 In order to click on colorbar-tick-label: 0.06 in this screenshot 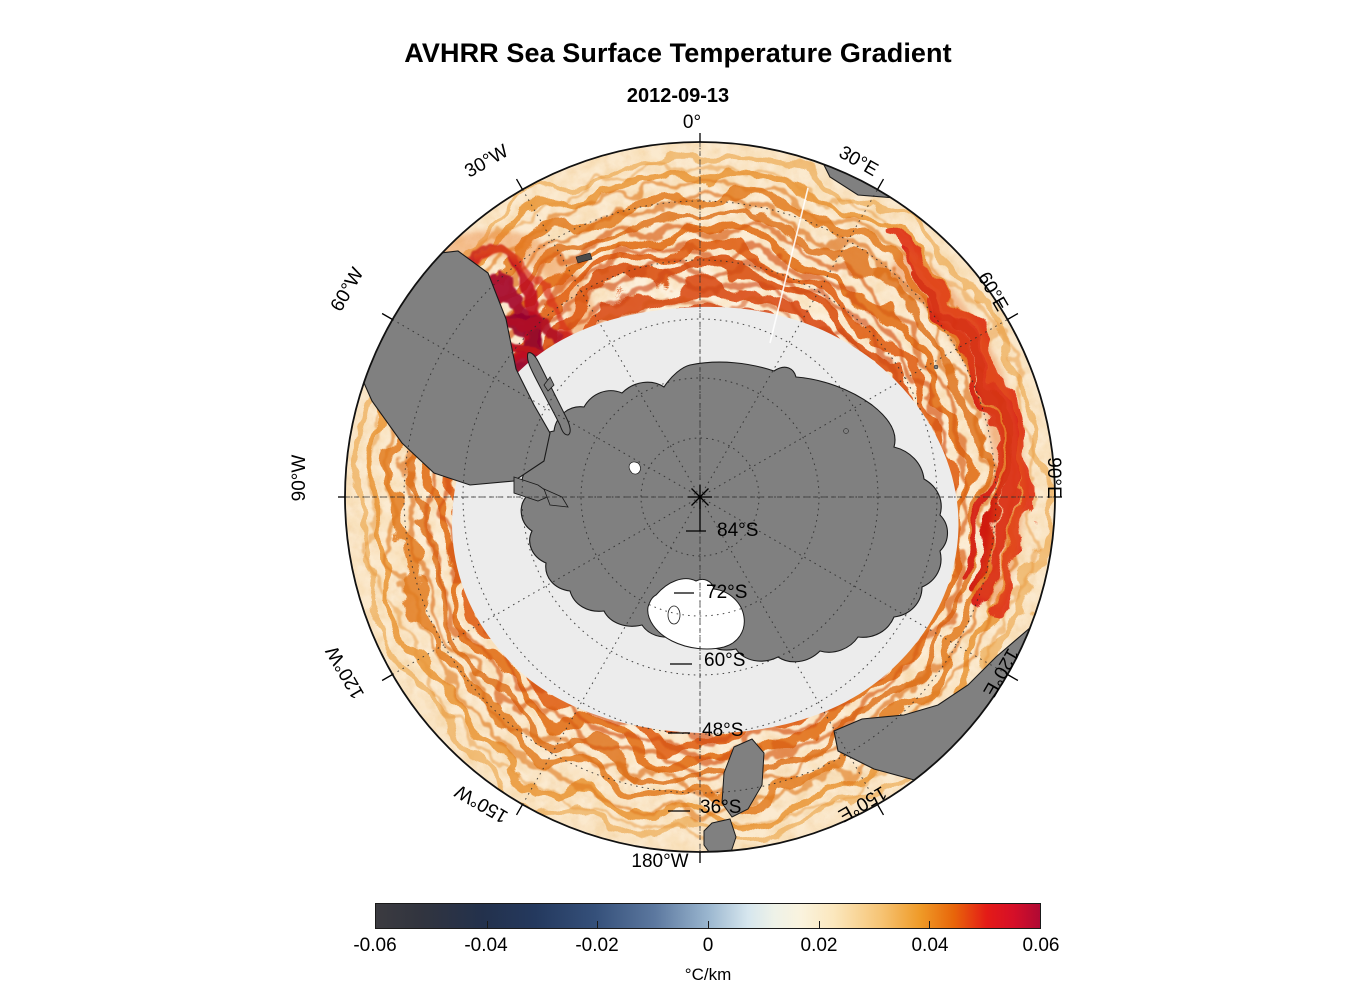, I will do `click(1041, 945)`.